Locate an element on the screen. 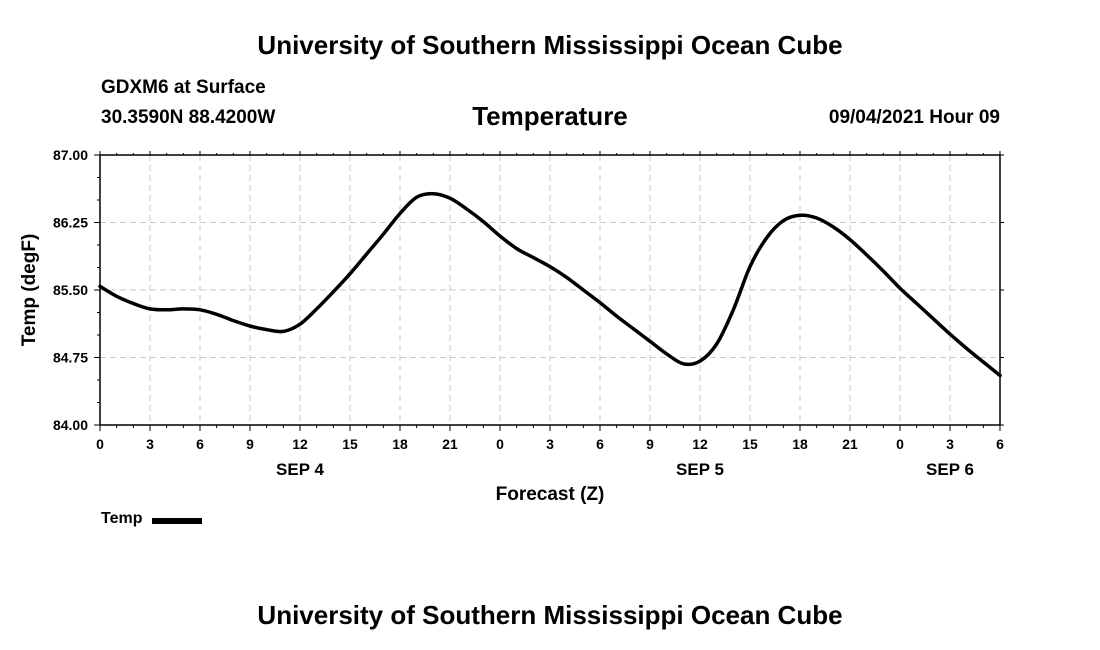  day-label: SEP 4 is located at coordinates (300, 469).